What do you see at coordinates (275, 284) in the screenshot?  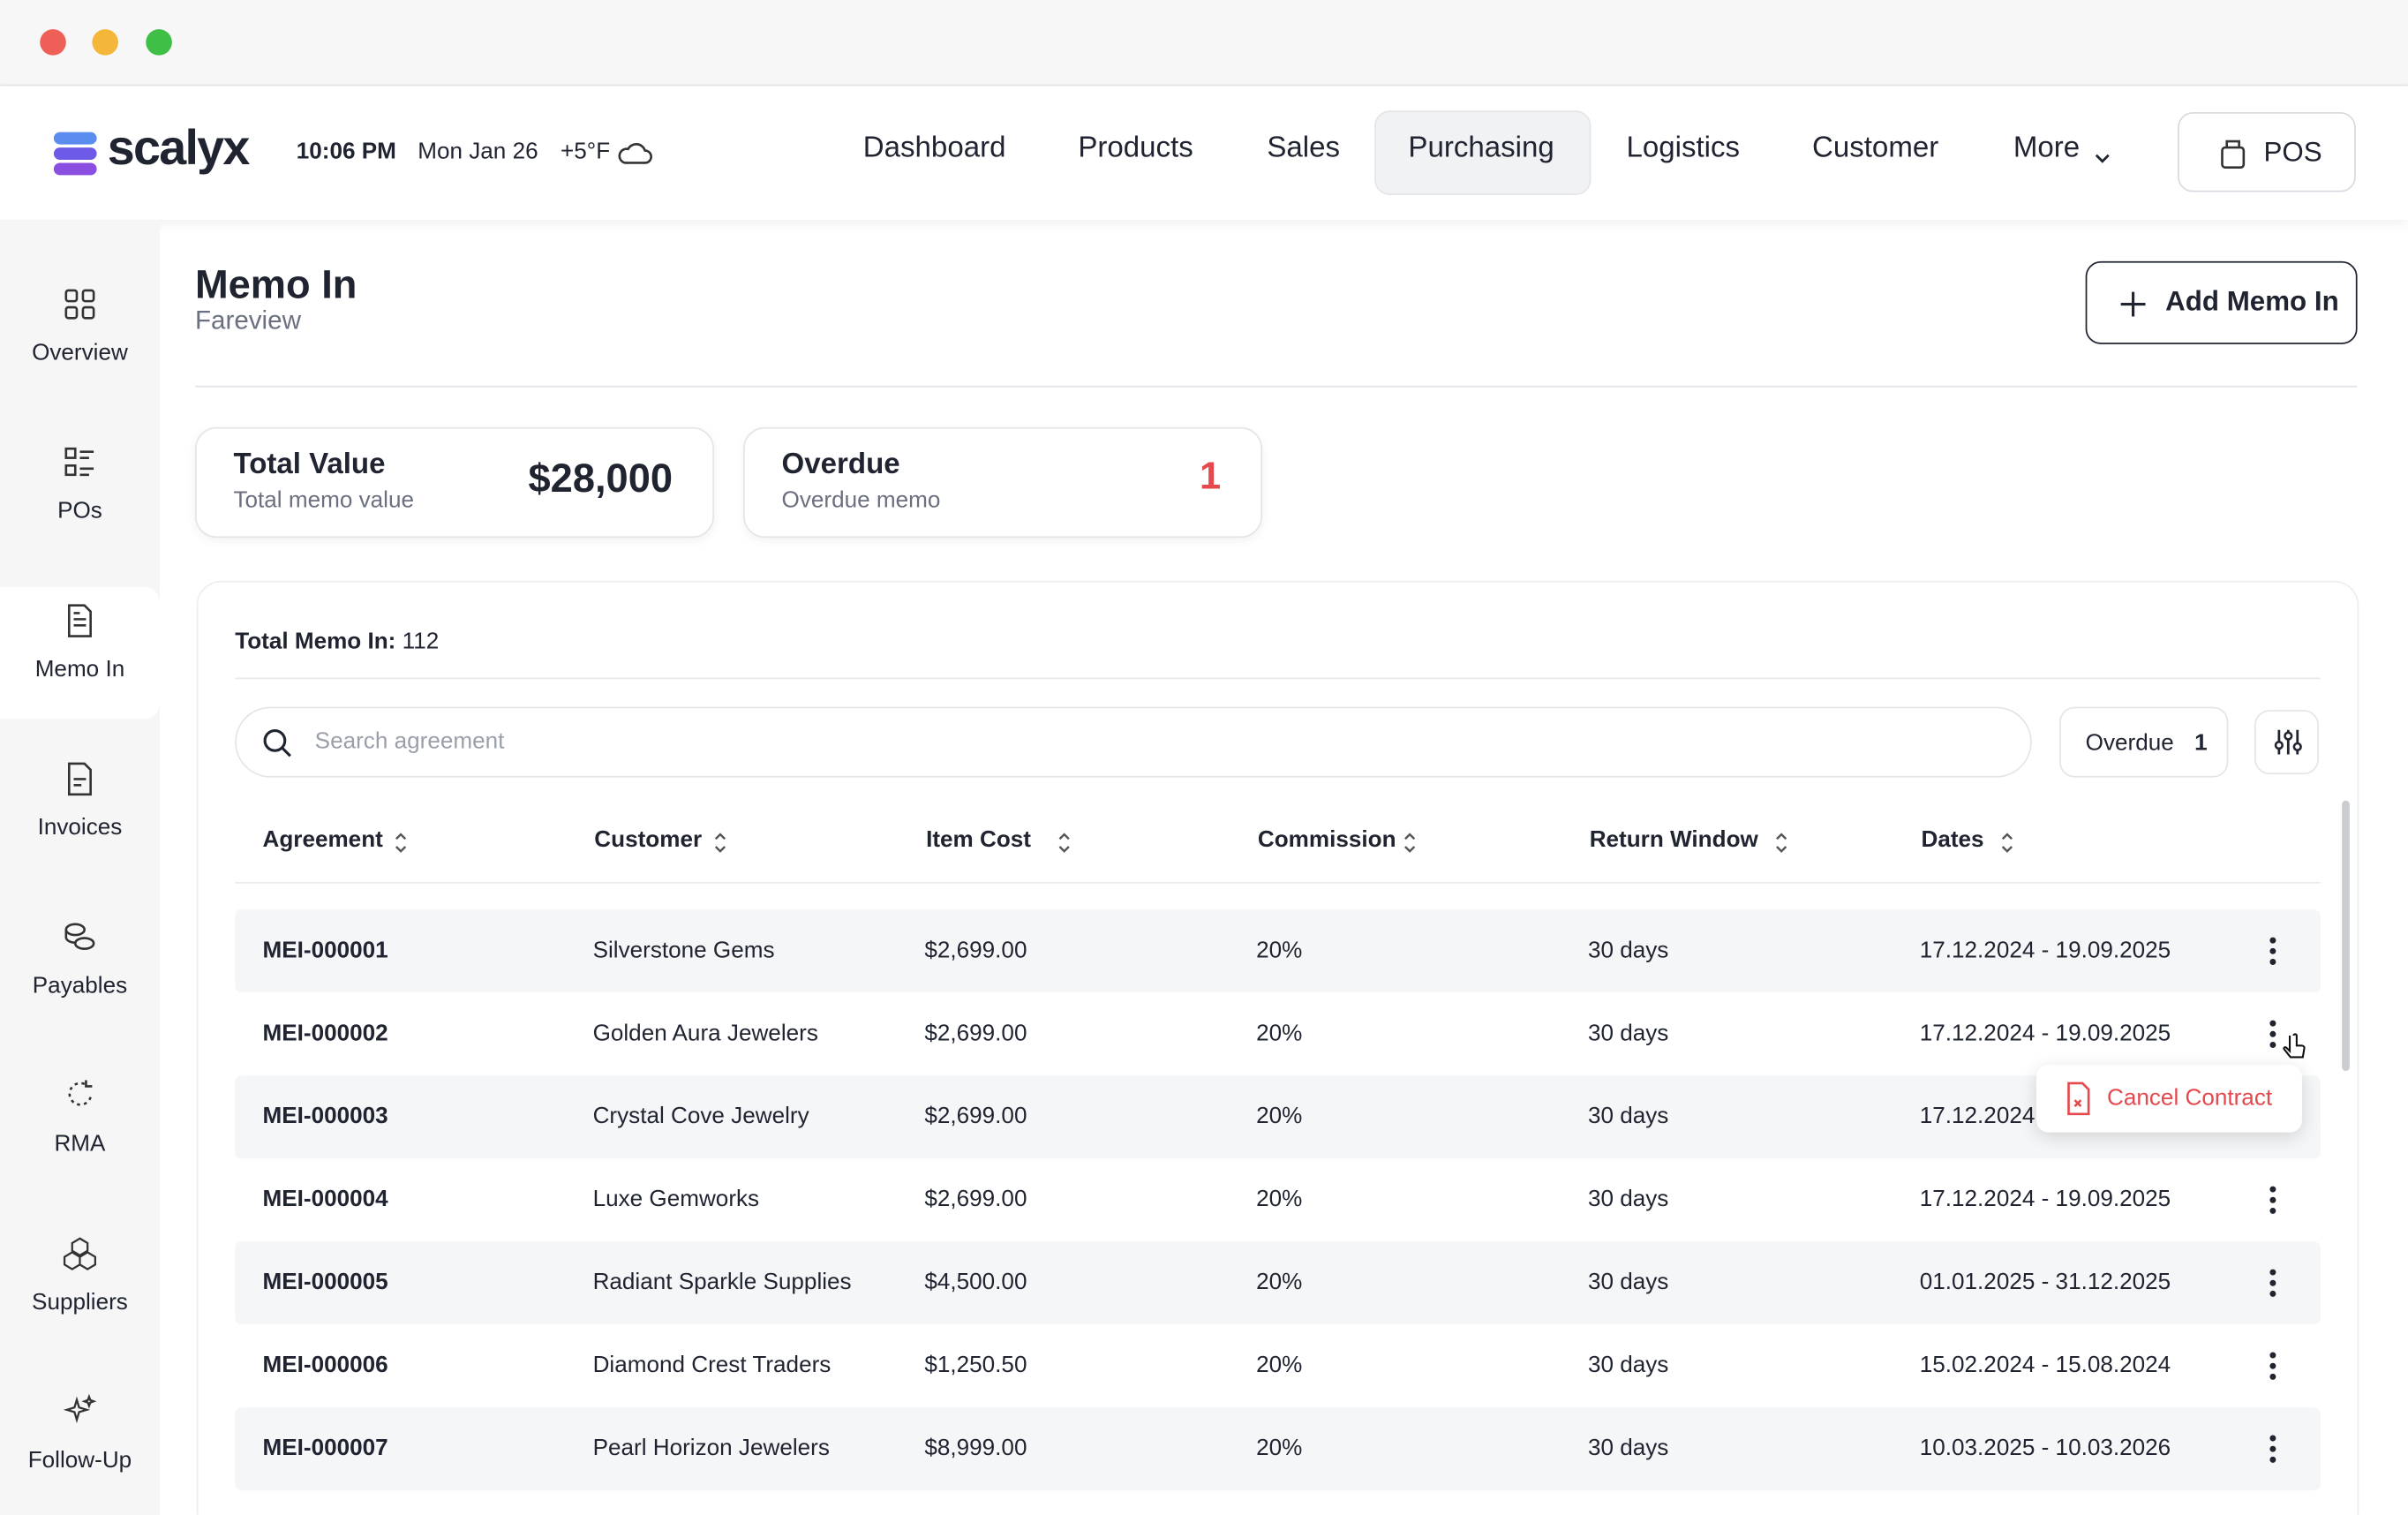 I see `page-title: Memo In` at bounding box center [275, 284].